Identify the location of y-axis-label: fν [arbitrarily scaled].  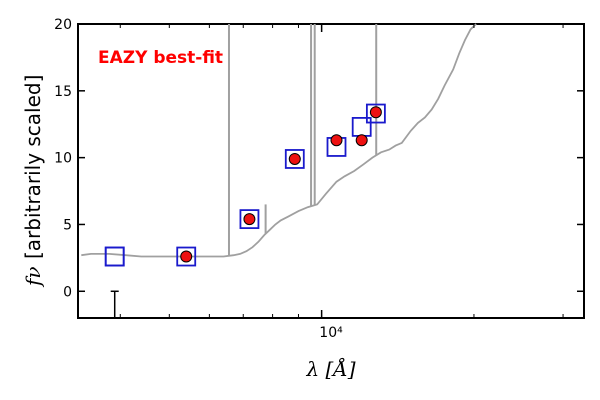
(33, 181).